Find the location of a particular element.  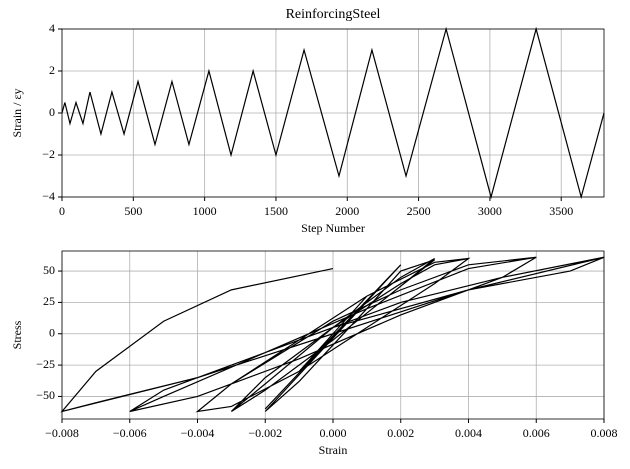

y-axis-label: Stress is located at coordinates (17, 334).